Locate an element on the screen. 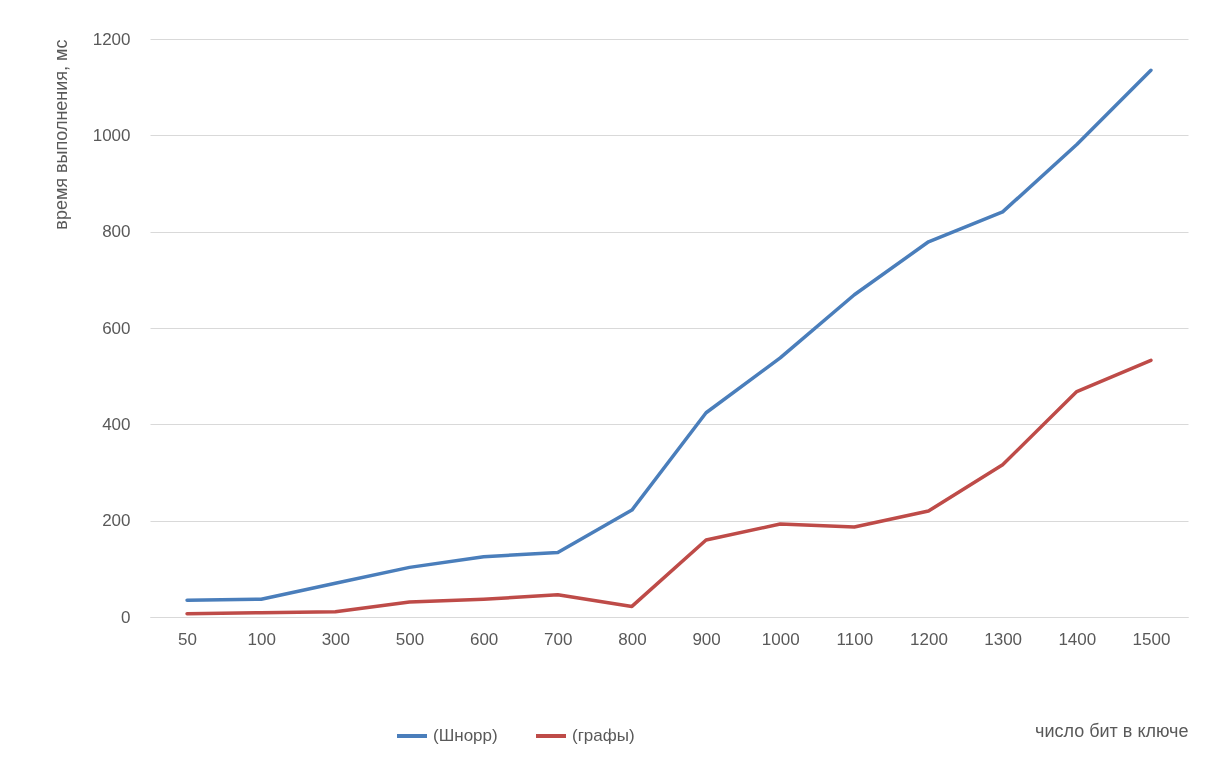  x-tick-label: 1000 is located at coordinates (780, 639).